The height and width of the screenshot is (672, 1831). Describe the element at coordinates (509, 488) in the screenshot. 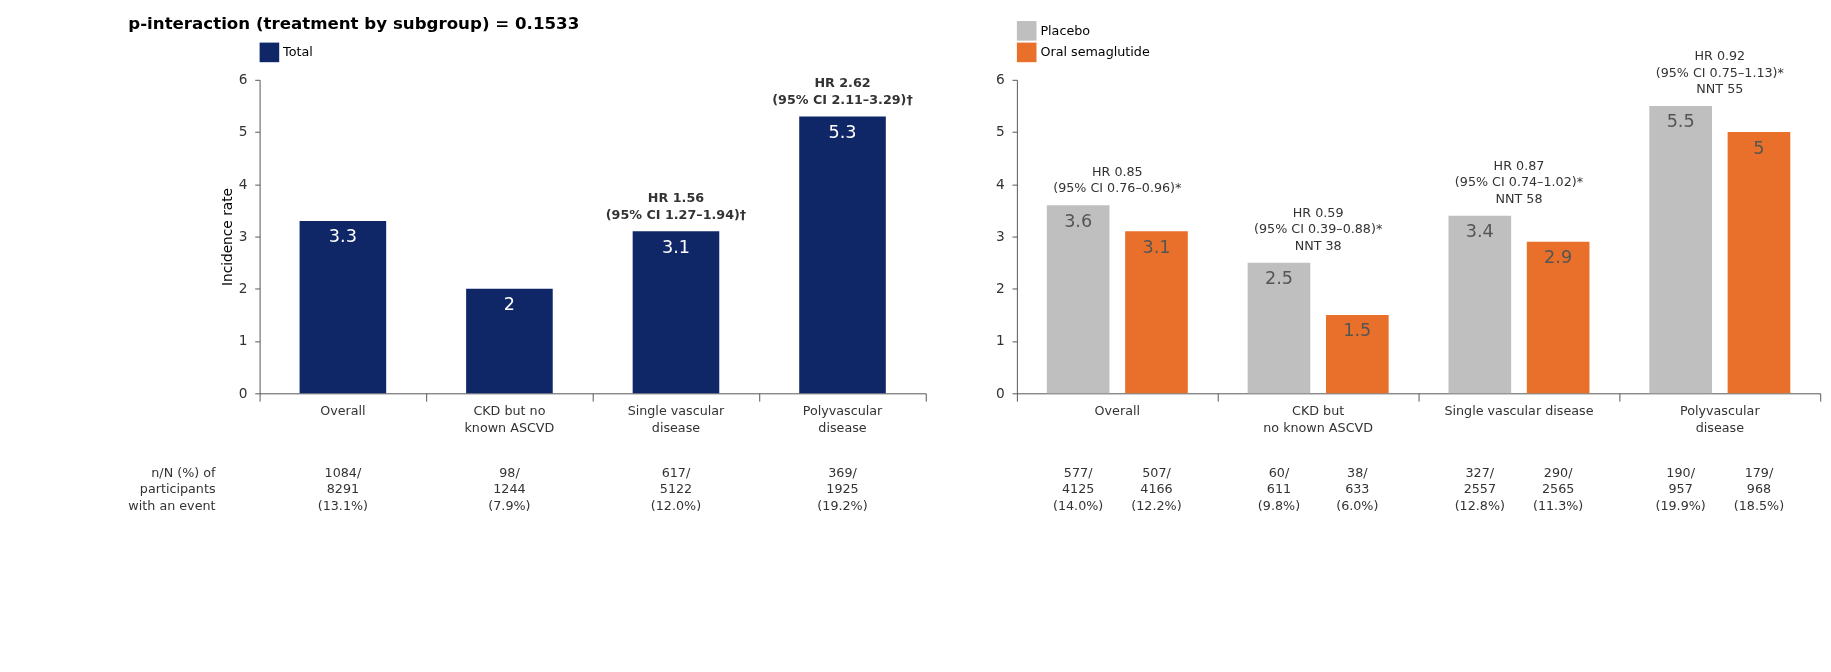

I see `text: 98/ 1244 (7.9%)` at that location.